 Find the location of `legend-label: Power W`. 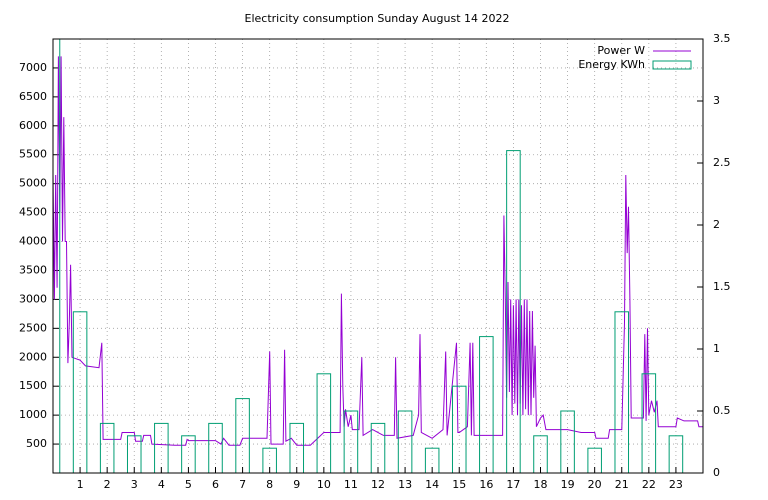

legend-label: Power W is located at coordinates (621, 50).